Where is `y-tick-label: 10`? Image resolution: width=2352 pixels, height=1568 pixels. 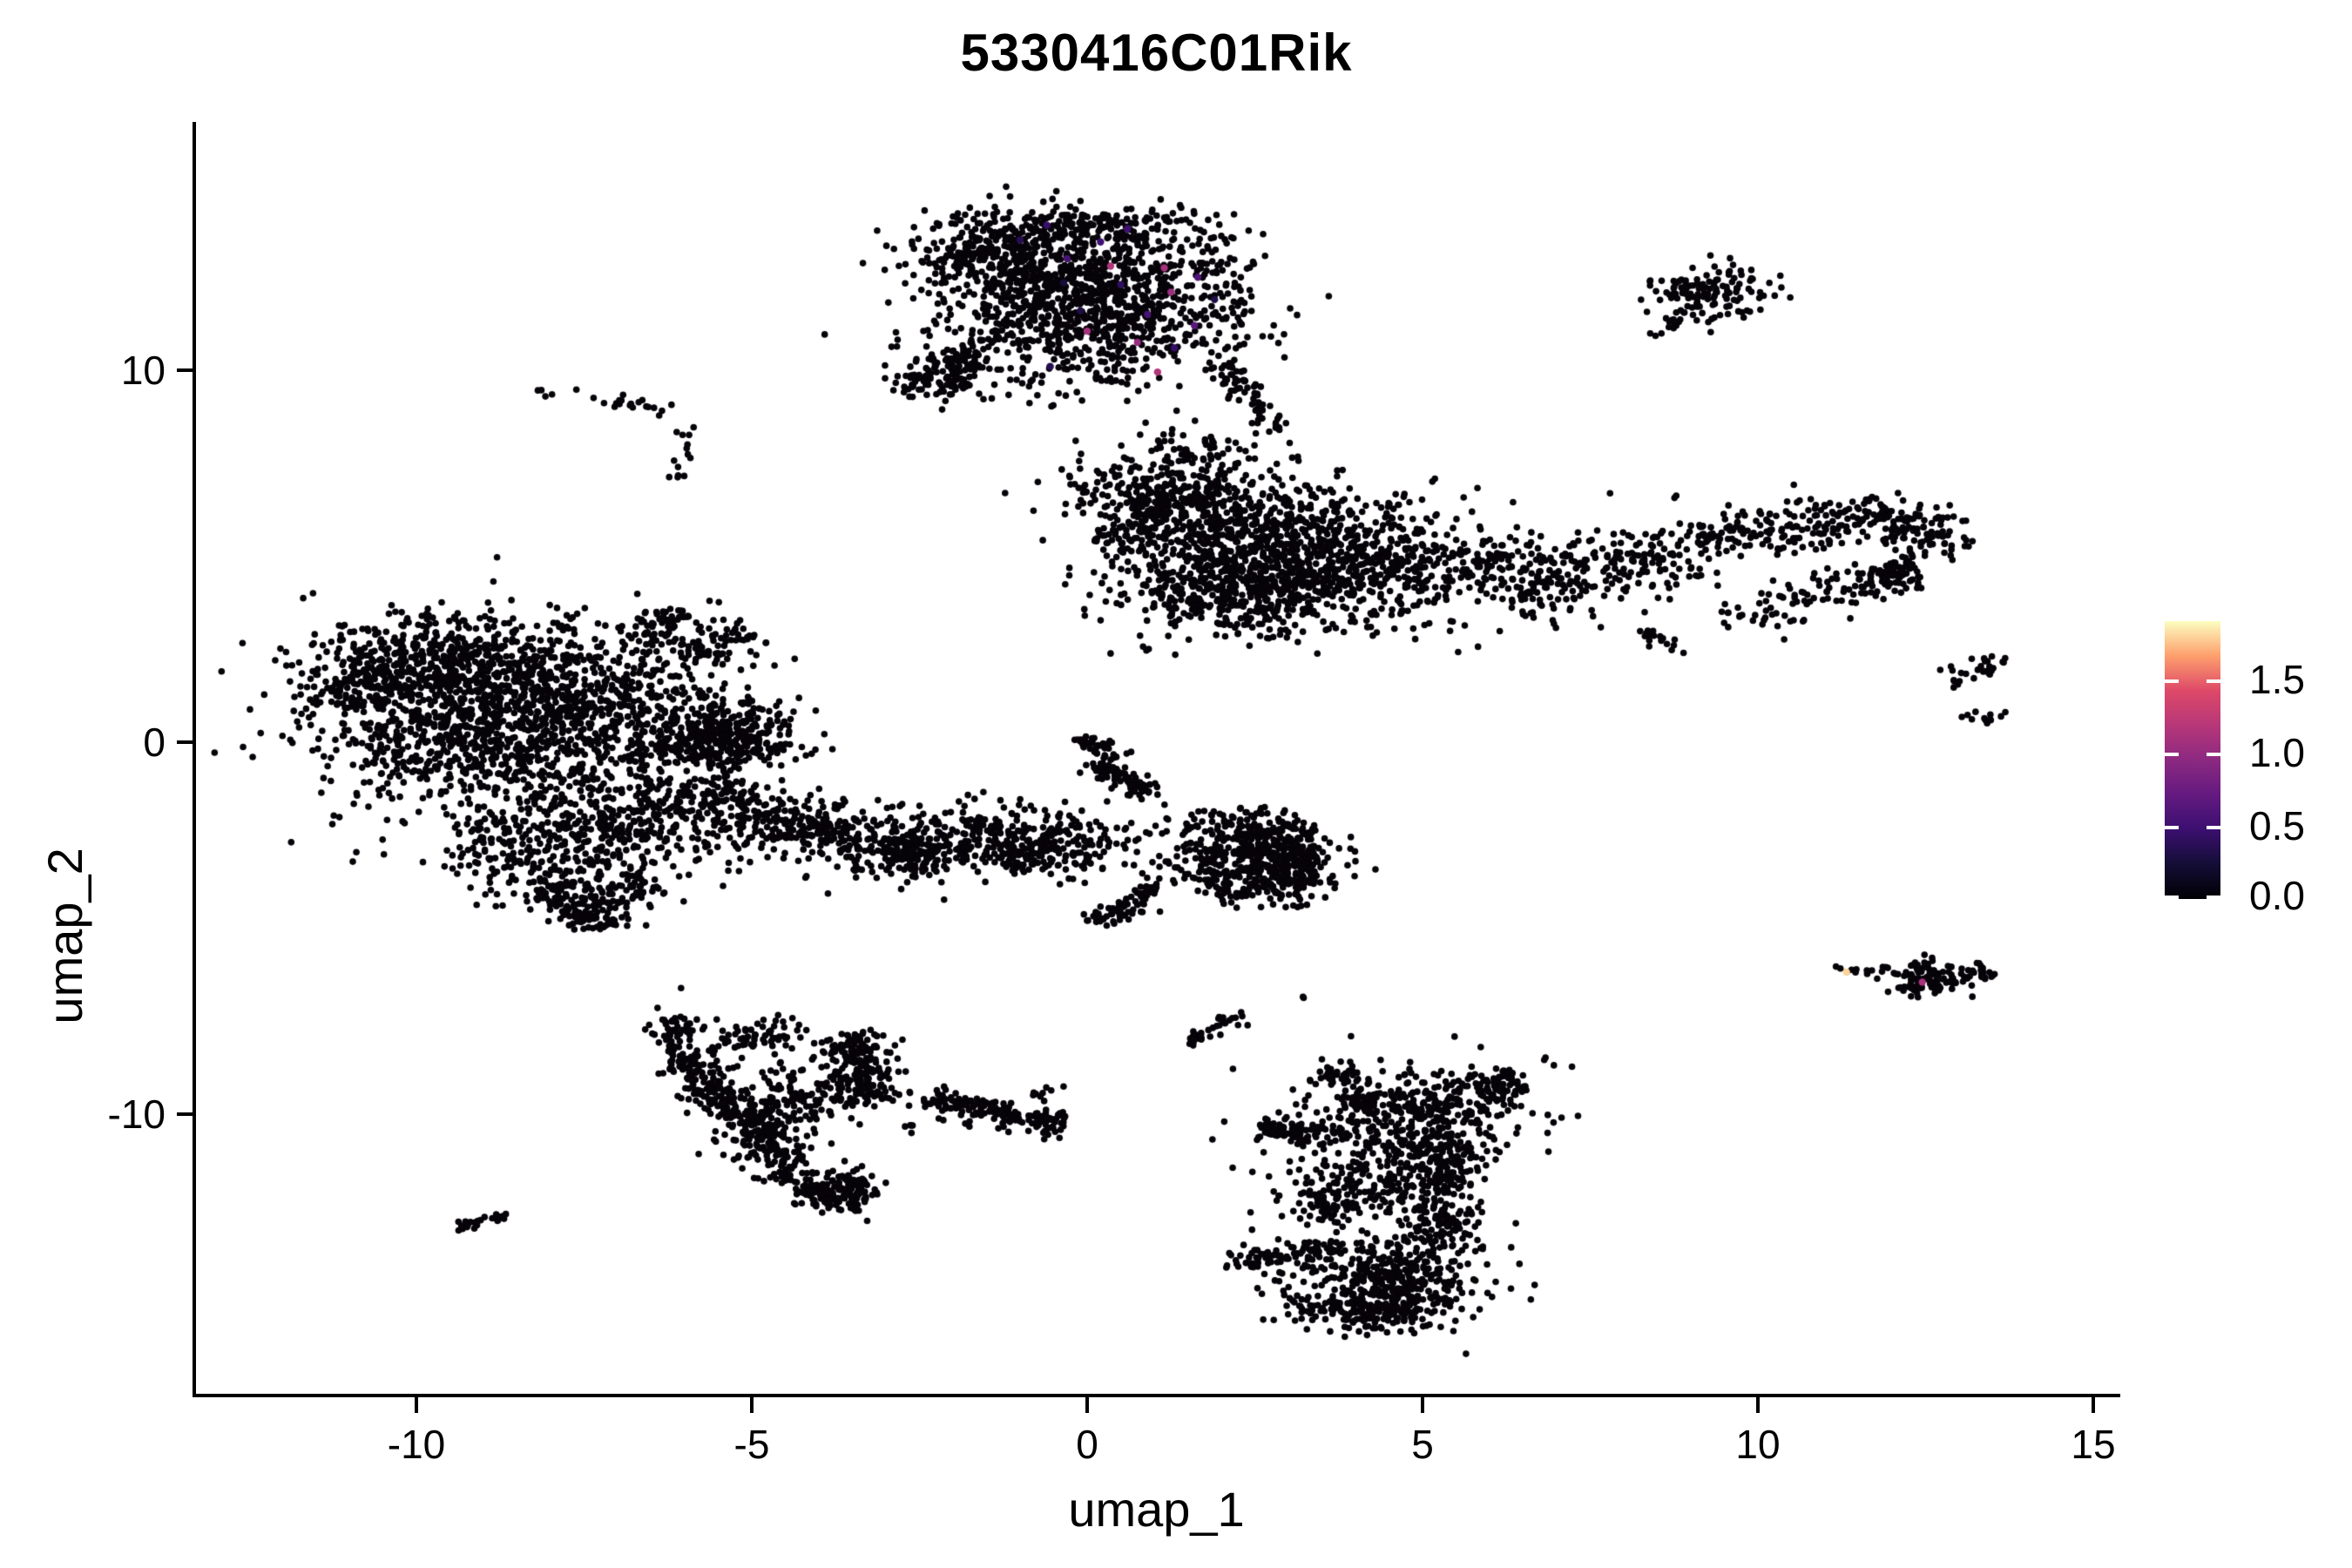 y-tick-label: 10 is located at coordinates (143, 370).